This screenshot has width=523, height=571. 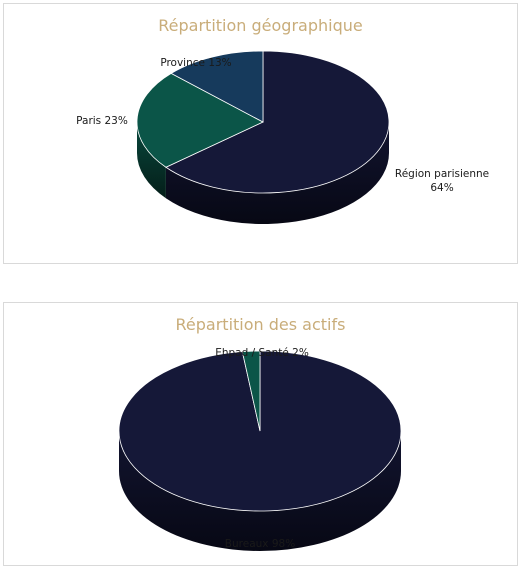 I want to click on pie-slice-province, so click(x=217, y=86).